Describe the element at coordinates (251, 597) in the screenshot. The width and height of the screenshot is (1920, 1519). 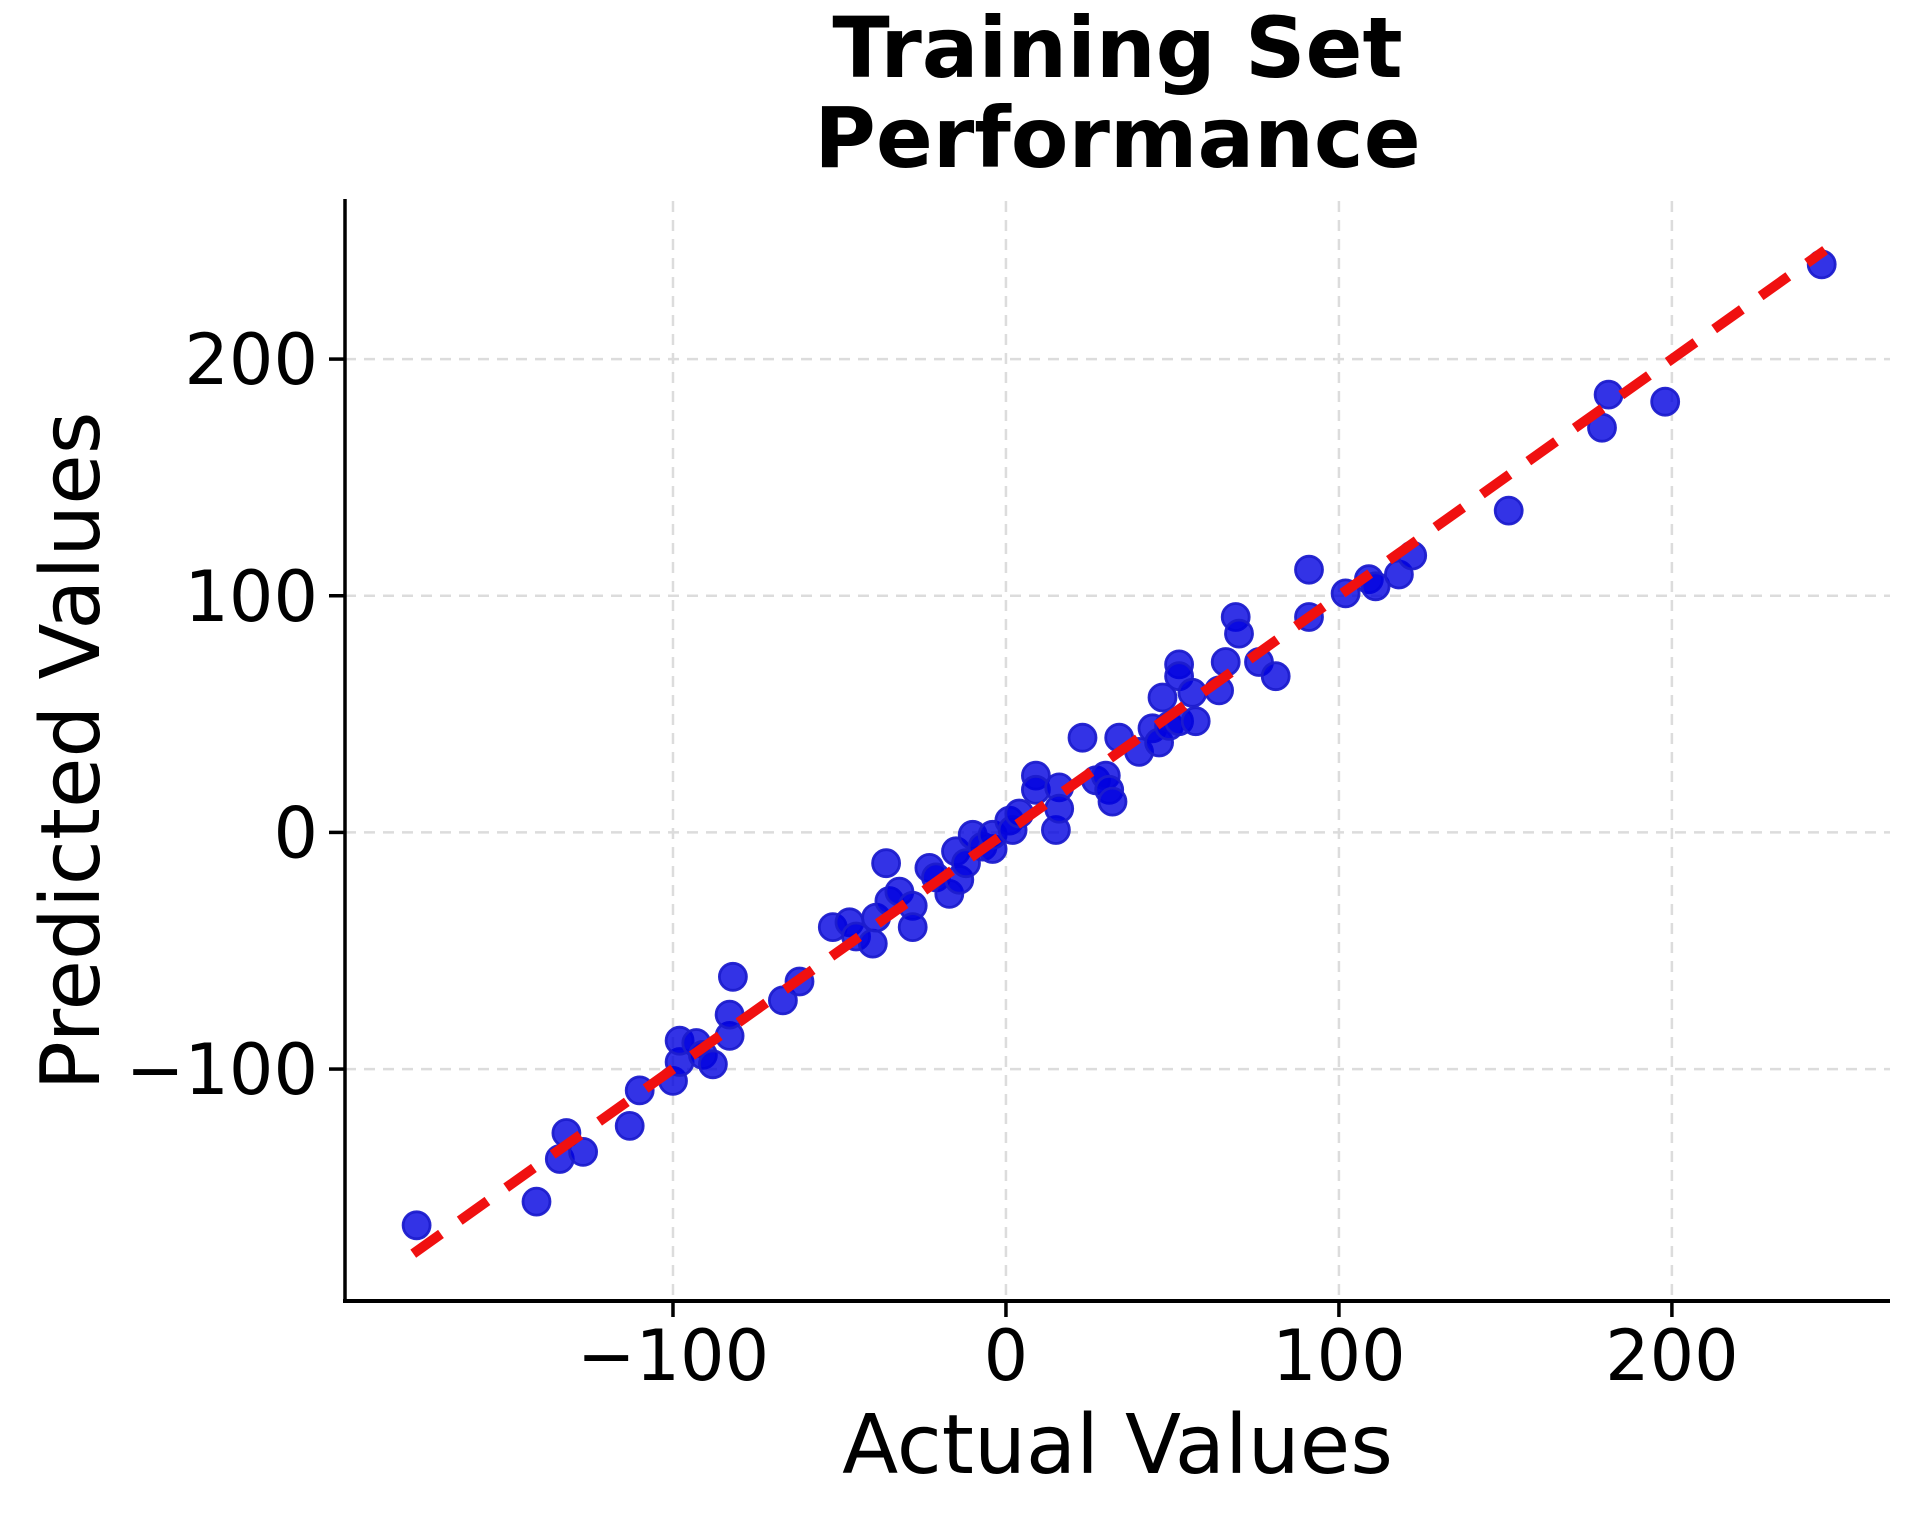
I see `y-tick-label: 100` at that location.